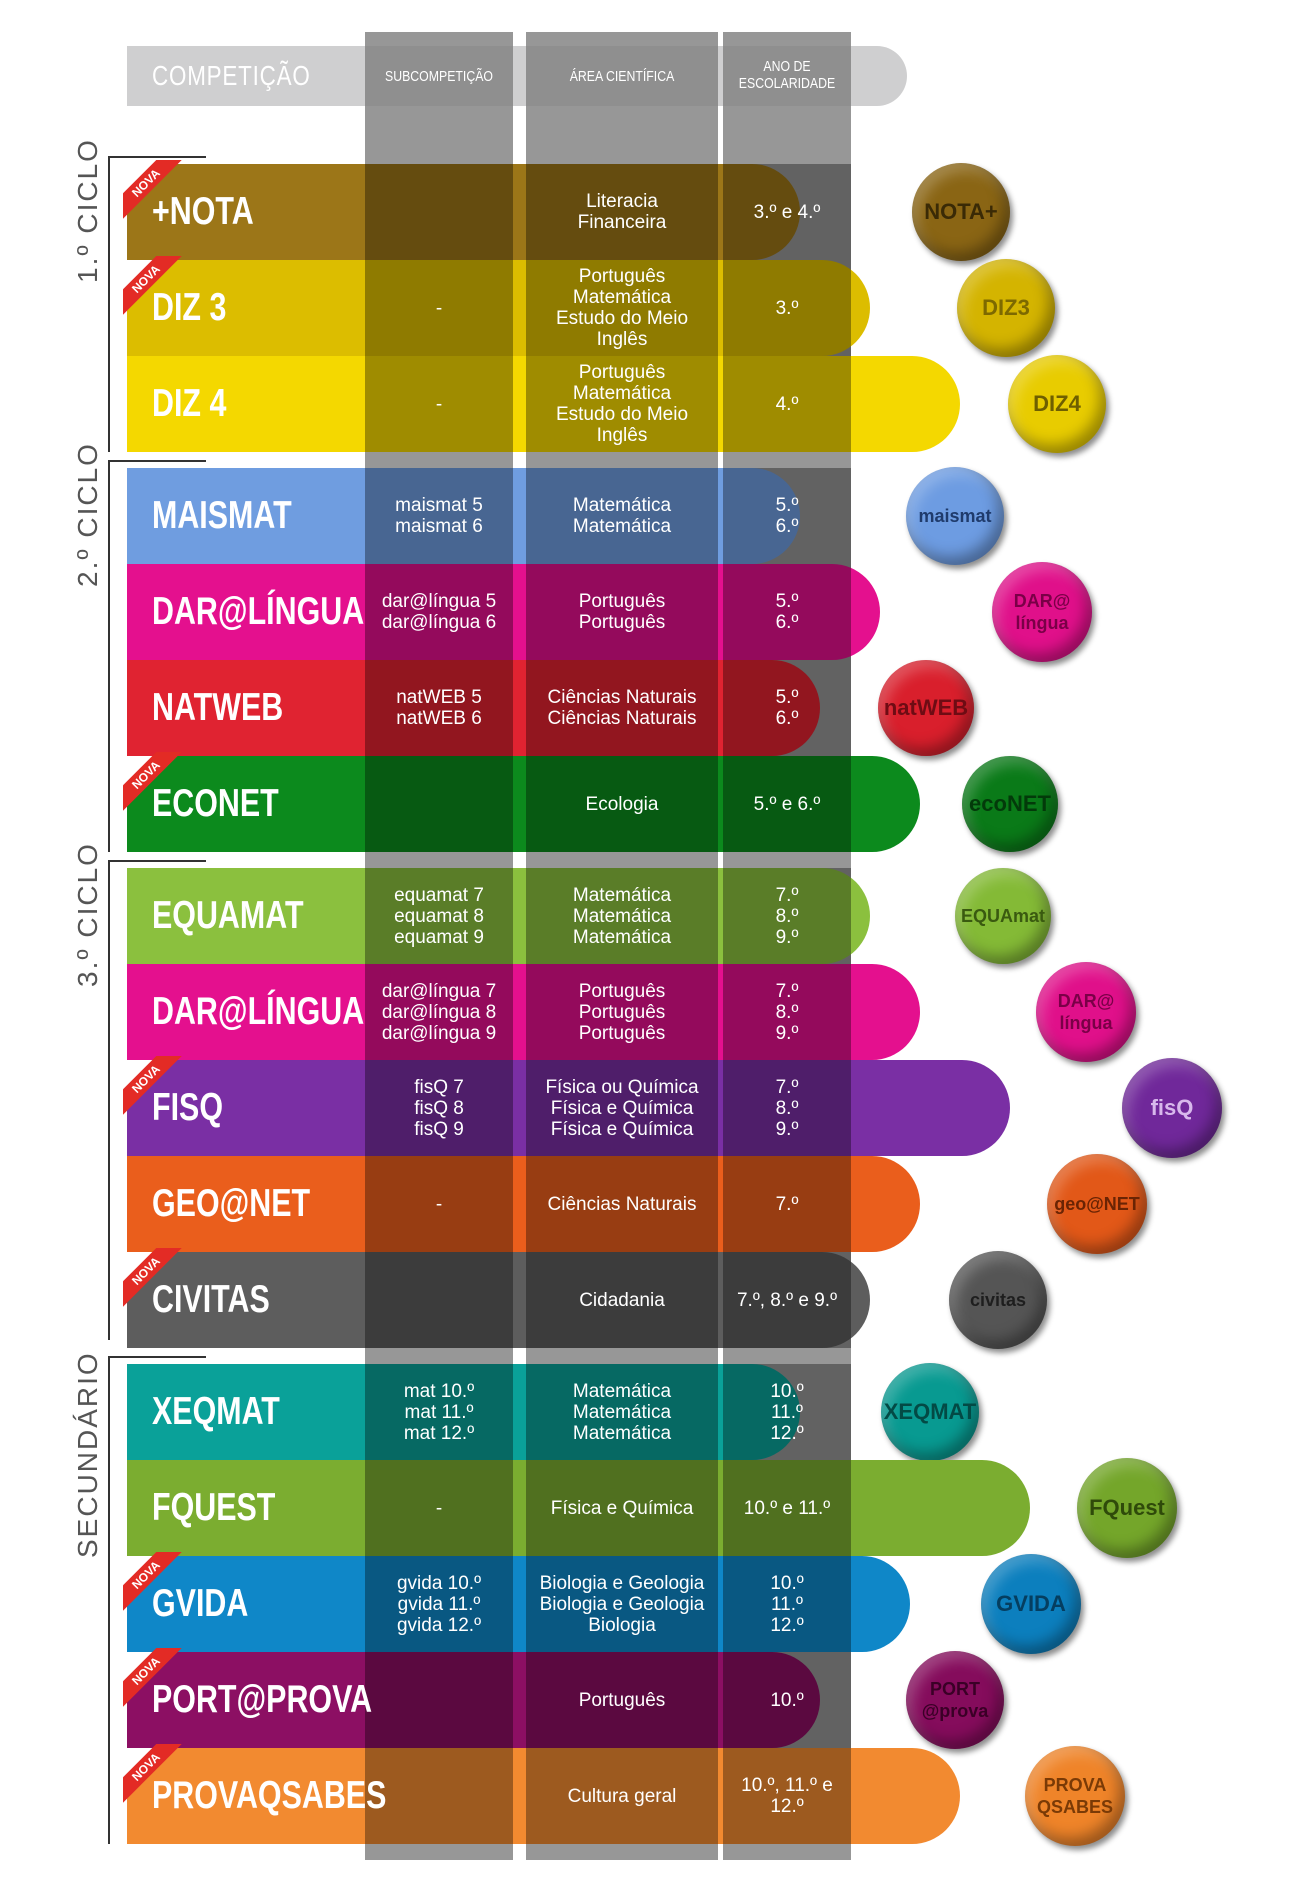 The width and height of the screenshot is (1290, 1895). I want to click on ano-escolaridade-cell: 7.º 8.º 9.º, so click(787, 916).